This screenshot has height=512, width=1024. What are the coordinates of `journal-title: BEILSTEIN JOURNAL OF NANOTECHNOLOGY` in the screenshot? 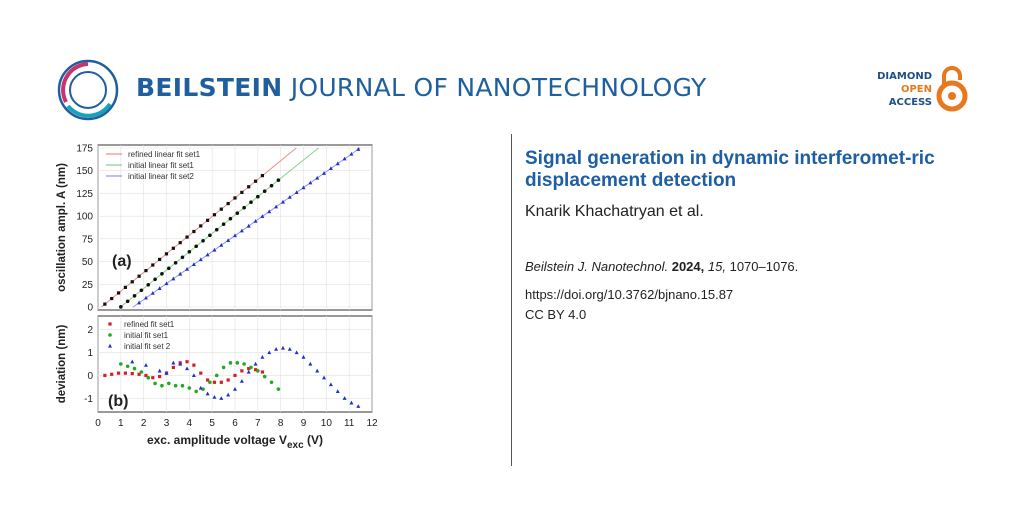 It's located at (421, 87).